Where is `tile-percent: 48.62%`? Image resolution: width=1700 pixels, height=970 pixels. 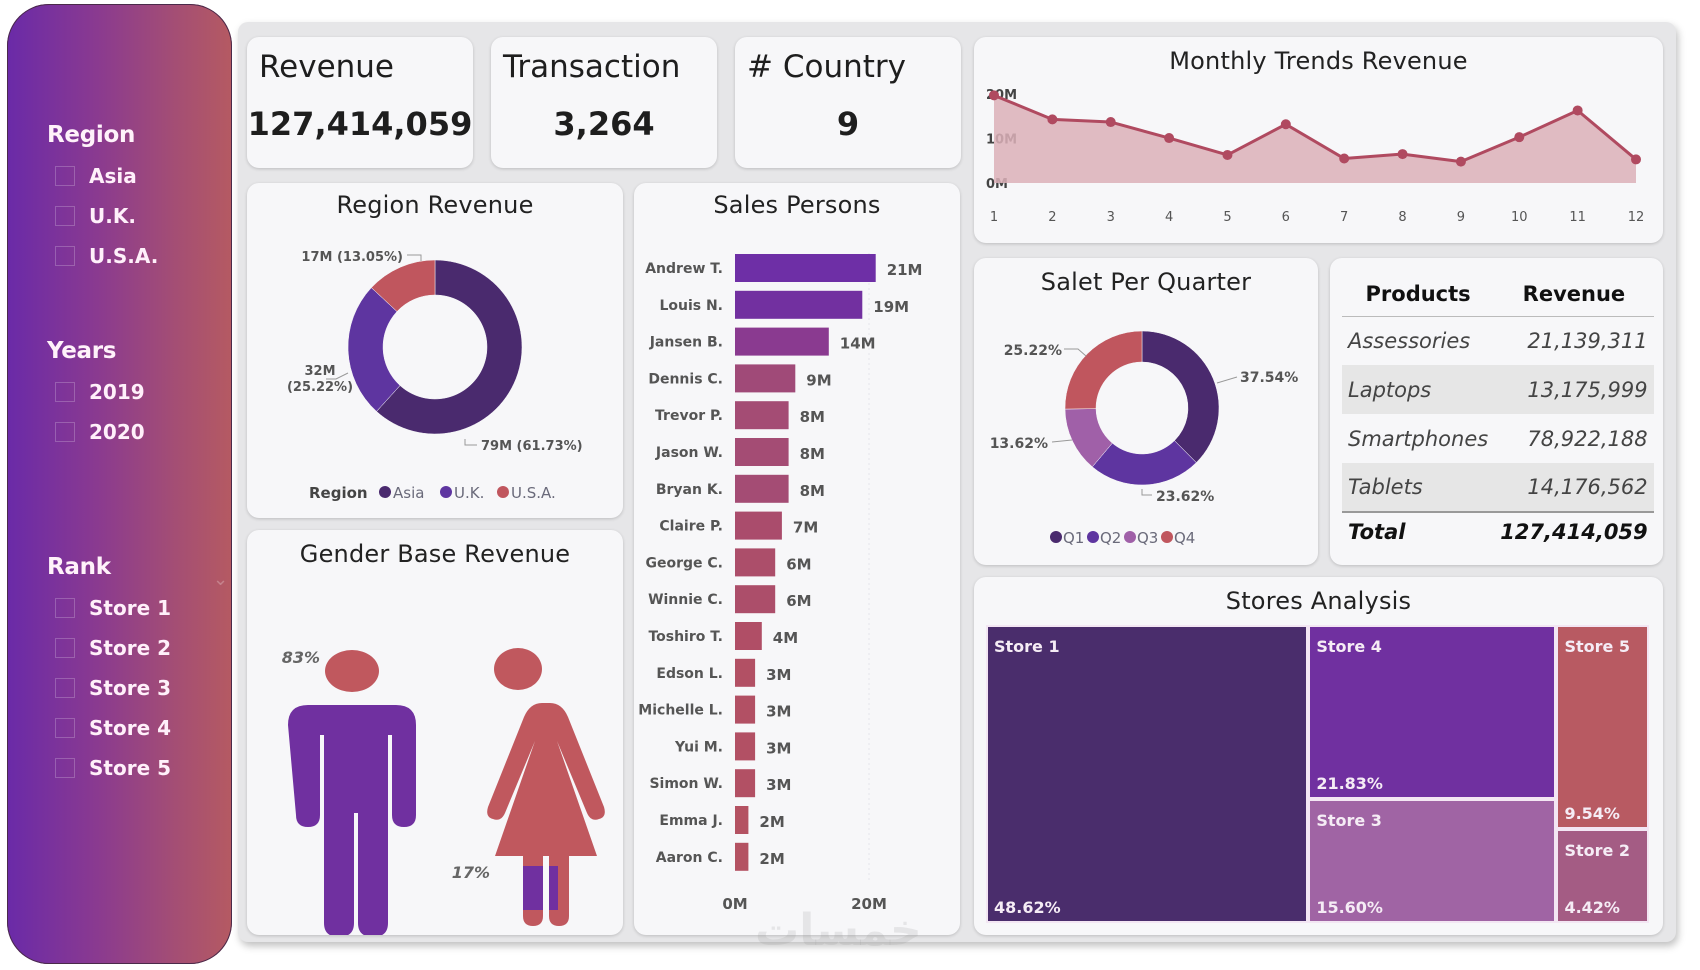 tile-percent: 48.62% is located at coordinates (1027, 907).